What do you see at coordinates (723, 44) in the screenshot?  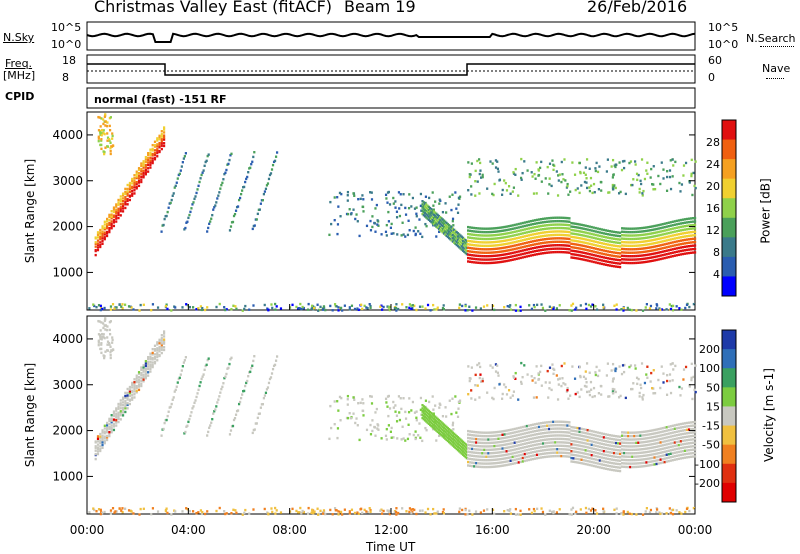 I see `noise-right-tick-low: 10^0` at bounding box center [723, 44].